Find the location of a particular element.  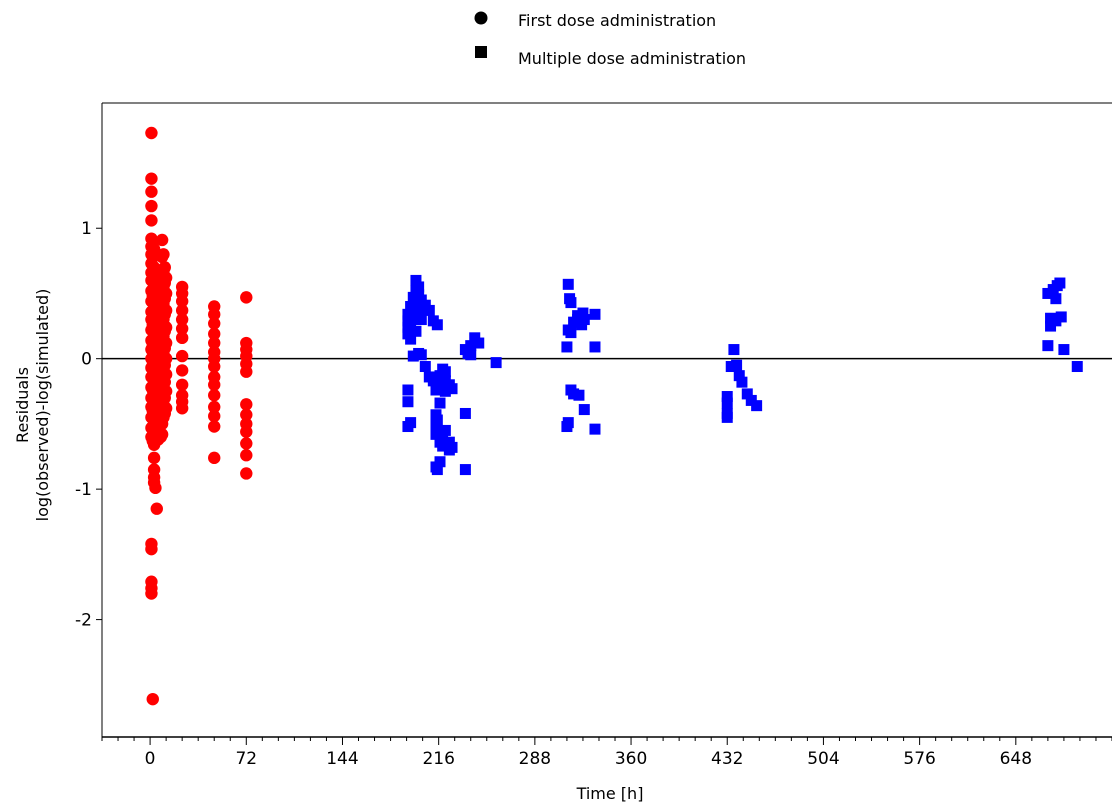

x-tick-label: 432 is located at coordinates (727, 759).